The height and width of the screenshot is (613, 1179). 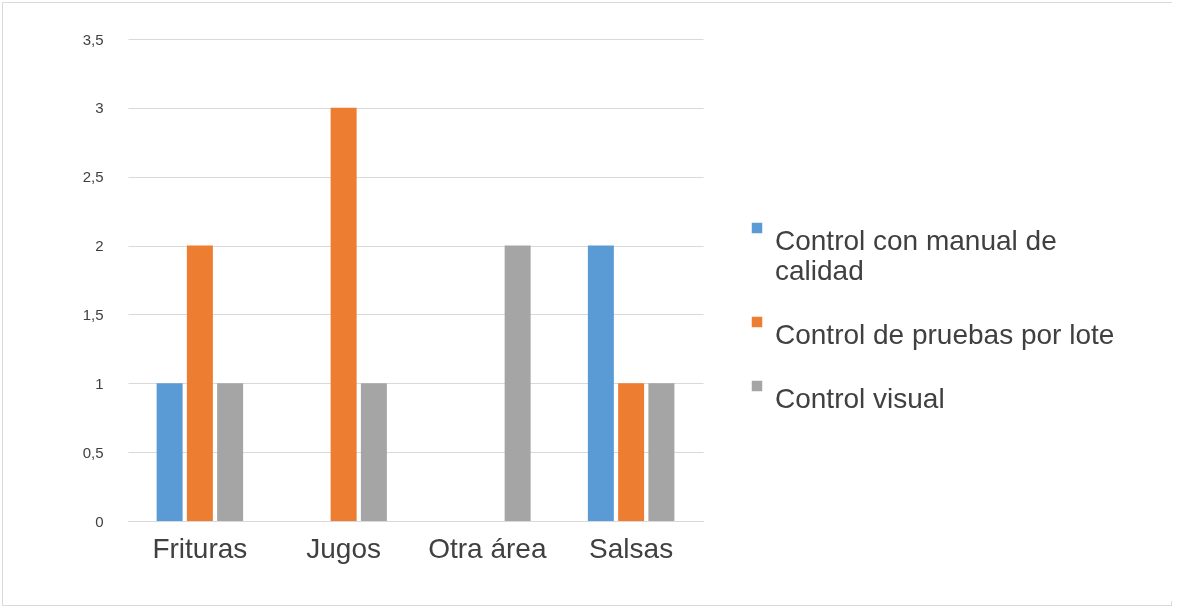 I want to click on y-tick-label: 2,5, so click(x=93, y=177).